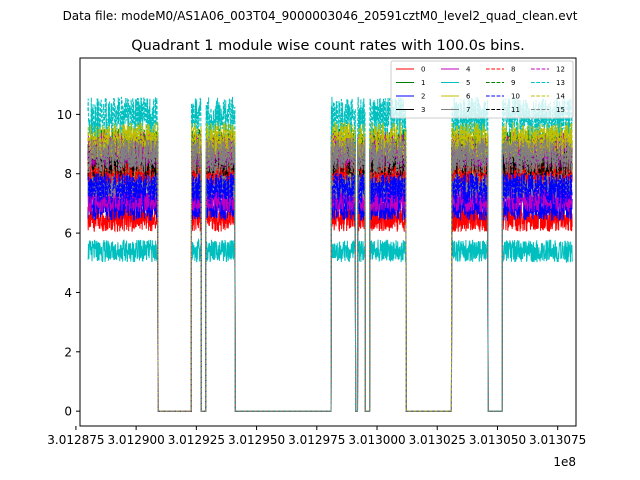 The height and width of the screenshot is (480, 640). Describe the element at coordinates (468, 70) in the screenshot. I see `legend-label: 4` at that location.